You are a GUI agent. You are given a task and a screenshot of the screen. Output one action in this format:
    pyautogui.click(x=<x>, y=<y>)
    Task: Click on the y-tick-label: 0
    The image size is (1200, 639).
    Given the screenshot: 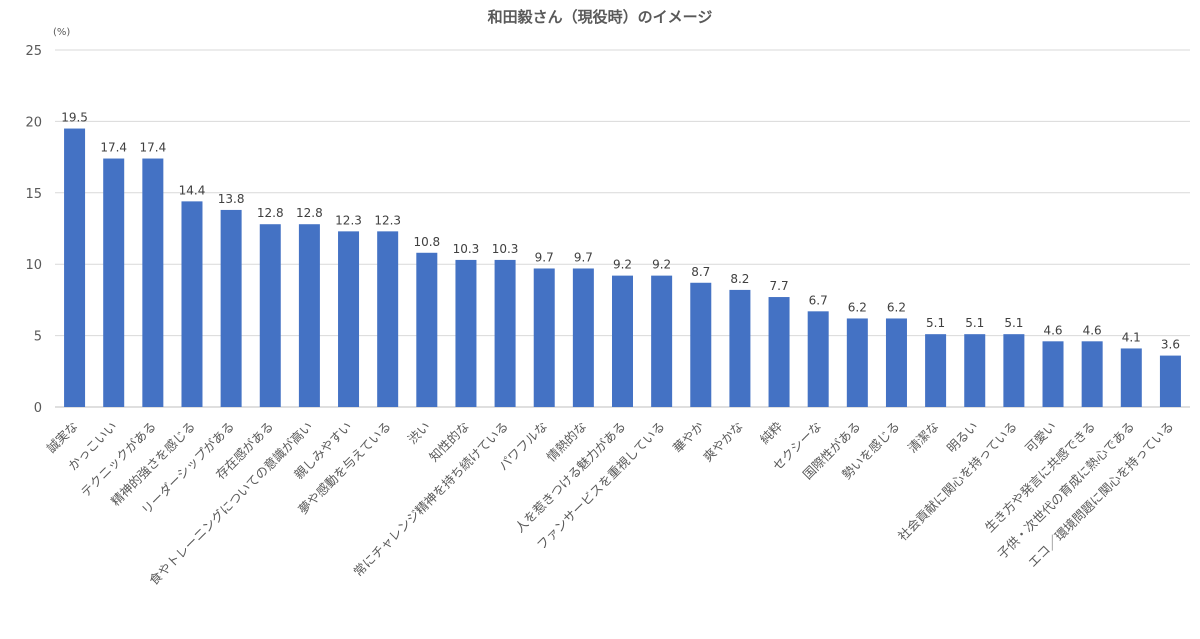 What is the action you would take?
    pyautogui.click(x=38, y=408)
    